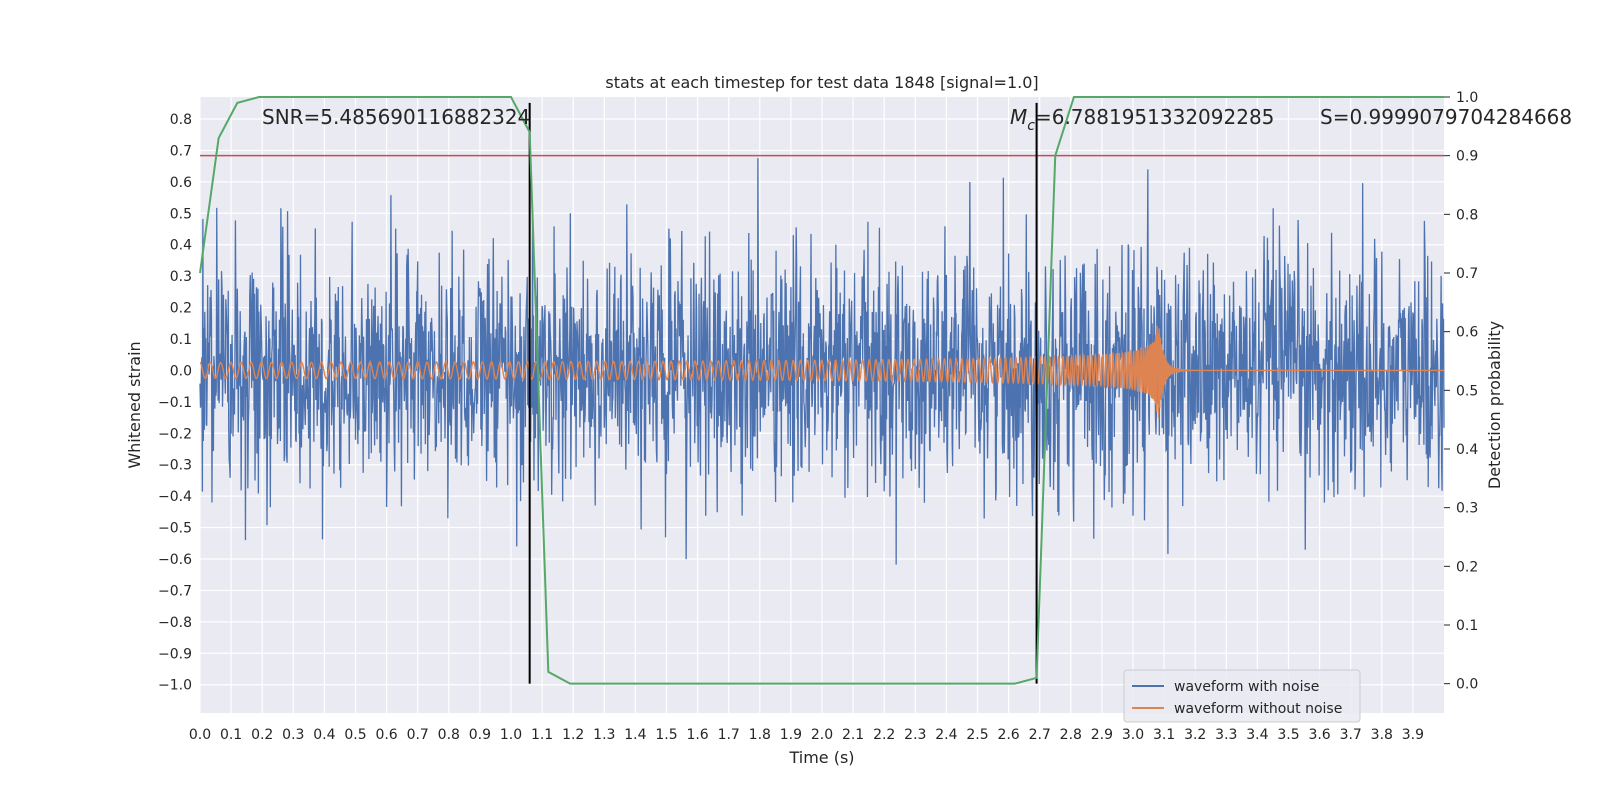 This screenshot has width=1600, height=800. Describe the element at coordinates (573, 735) in the screenshot. I see `x-tick-label: 1.2` at that location.